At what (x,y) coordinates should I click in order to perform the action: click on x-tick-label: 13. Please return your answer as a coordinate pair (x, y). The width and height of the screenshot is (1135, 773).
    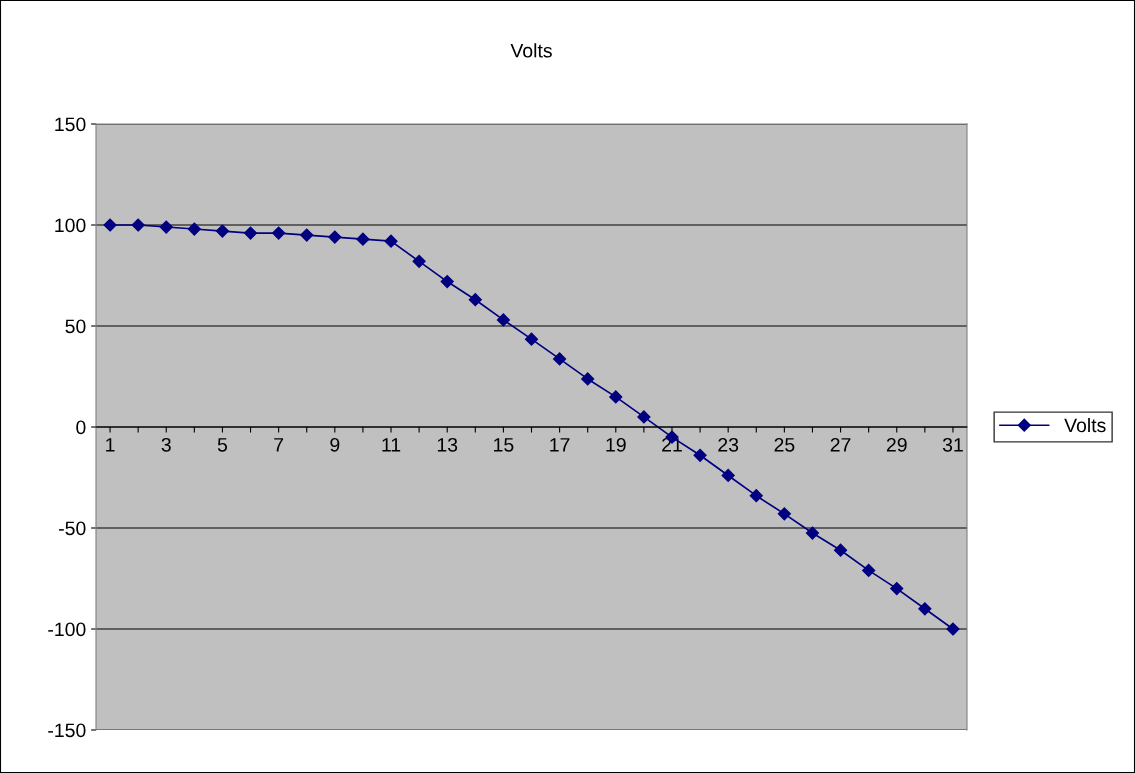
    Looking at the image, I should click on (447, 444).